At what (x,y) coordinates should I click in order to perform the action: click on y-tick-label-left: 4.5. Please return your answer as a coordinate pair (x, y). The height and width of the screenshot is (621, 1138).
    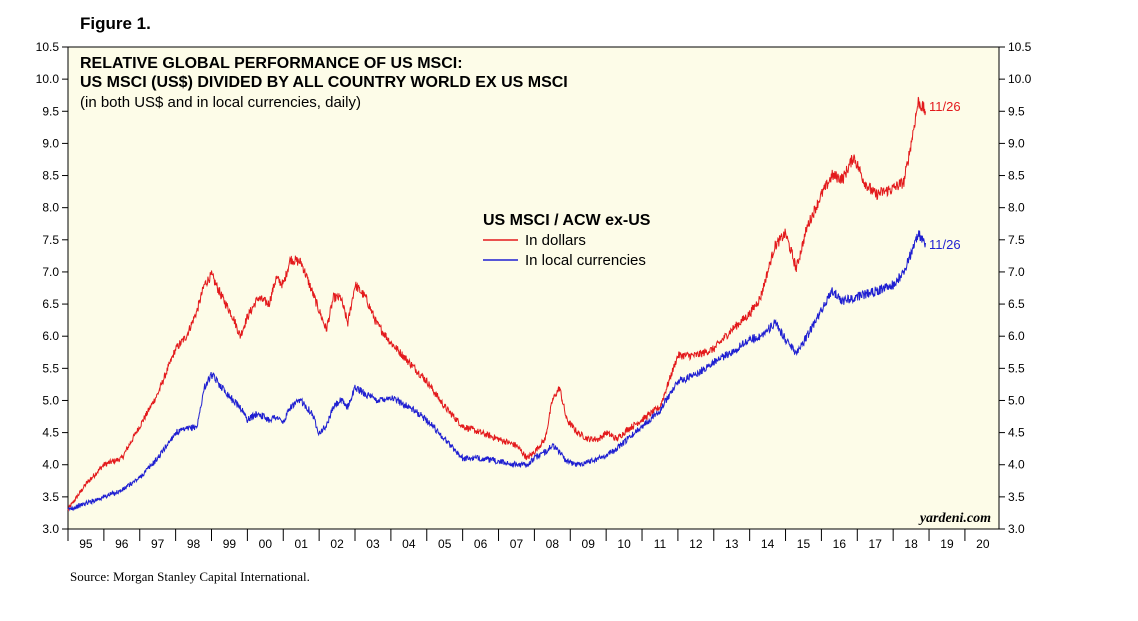
    Looking at the image, I should click on (50, 433).